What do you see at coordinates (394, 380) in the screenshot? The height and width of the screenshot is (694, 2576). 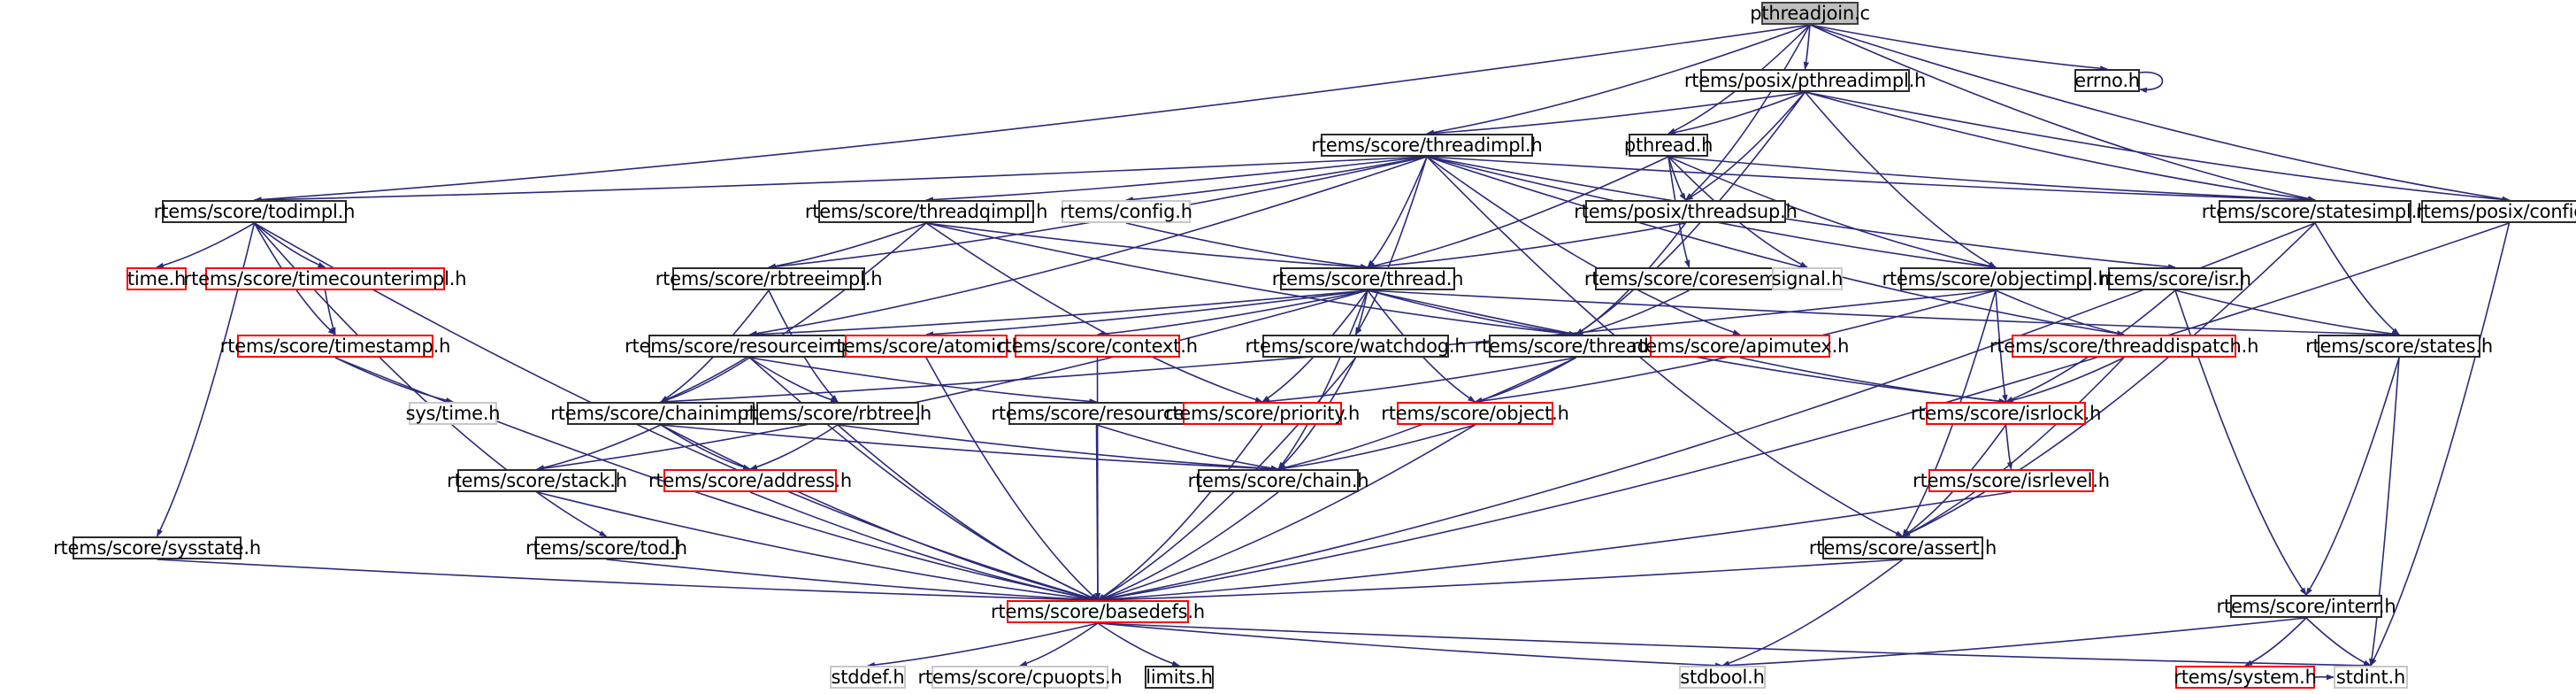 I see `graph-edge-timestamp-to-systime` at bounding box center [394, 380].